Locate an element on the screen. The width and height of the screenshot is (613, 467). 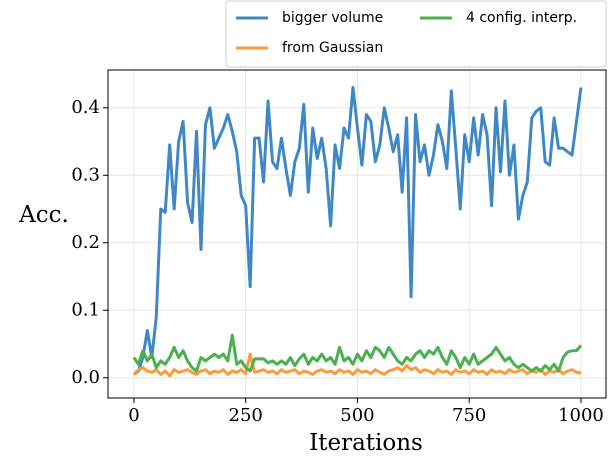
legend-label: bigger volume is located at coordinates (332, 18).